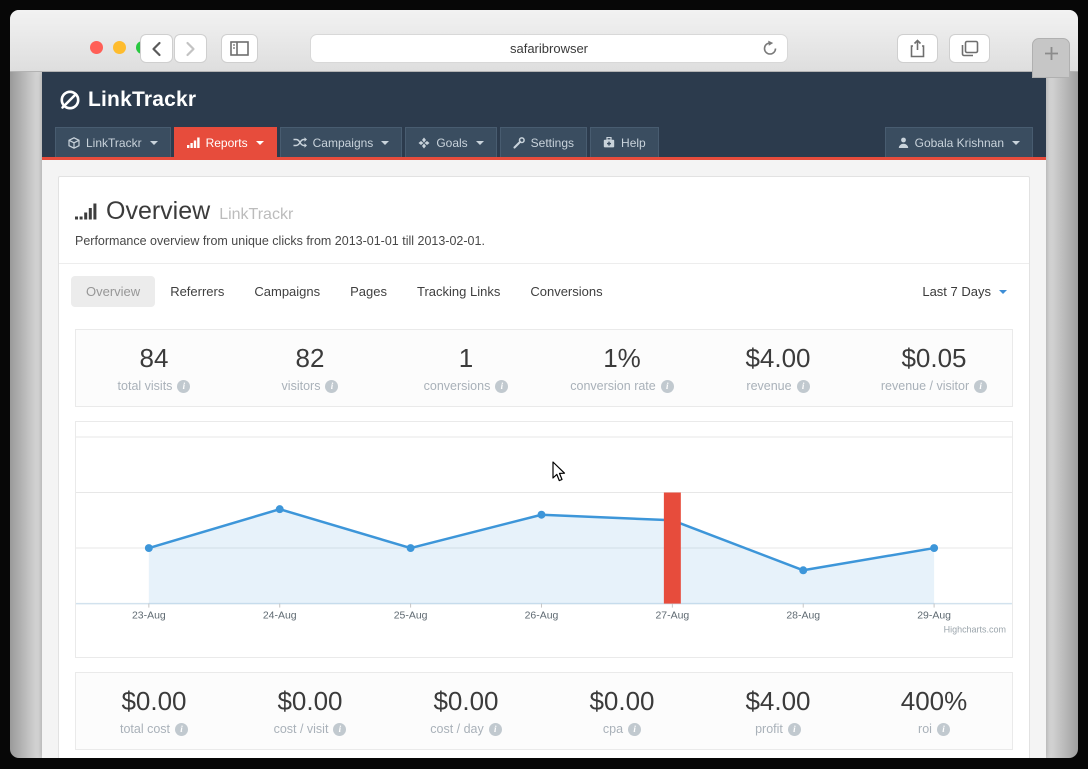 This screenshot has width=1088, height=769. I want to click on back-button, so click(156, 48).